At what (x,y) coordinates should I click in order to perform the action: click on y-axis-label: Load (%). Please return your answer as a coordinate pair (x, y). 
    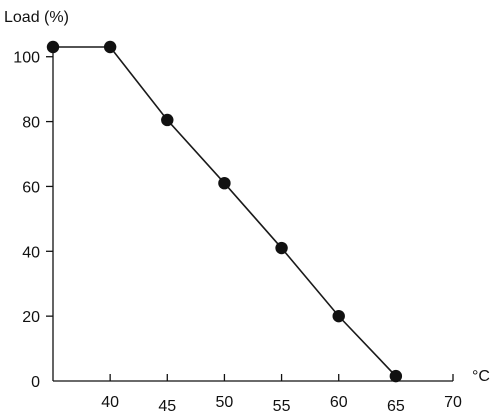
    Looking at the image, I should click on (36, 17).